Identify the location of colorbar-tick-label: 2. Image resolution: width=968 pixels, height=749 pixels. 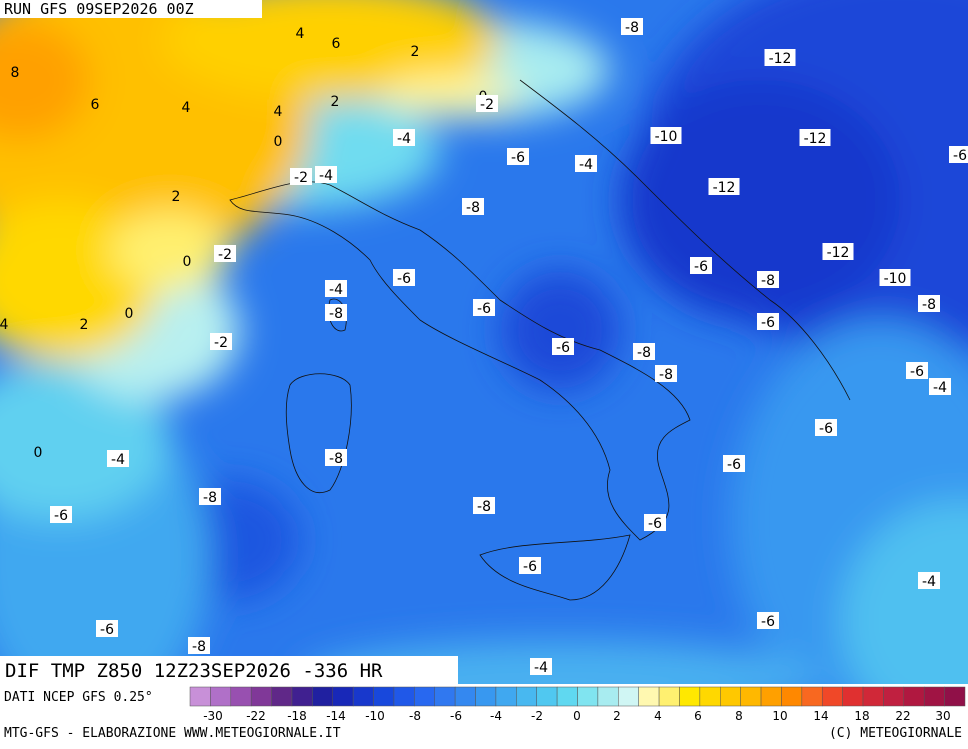
(617, 716).